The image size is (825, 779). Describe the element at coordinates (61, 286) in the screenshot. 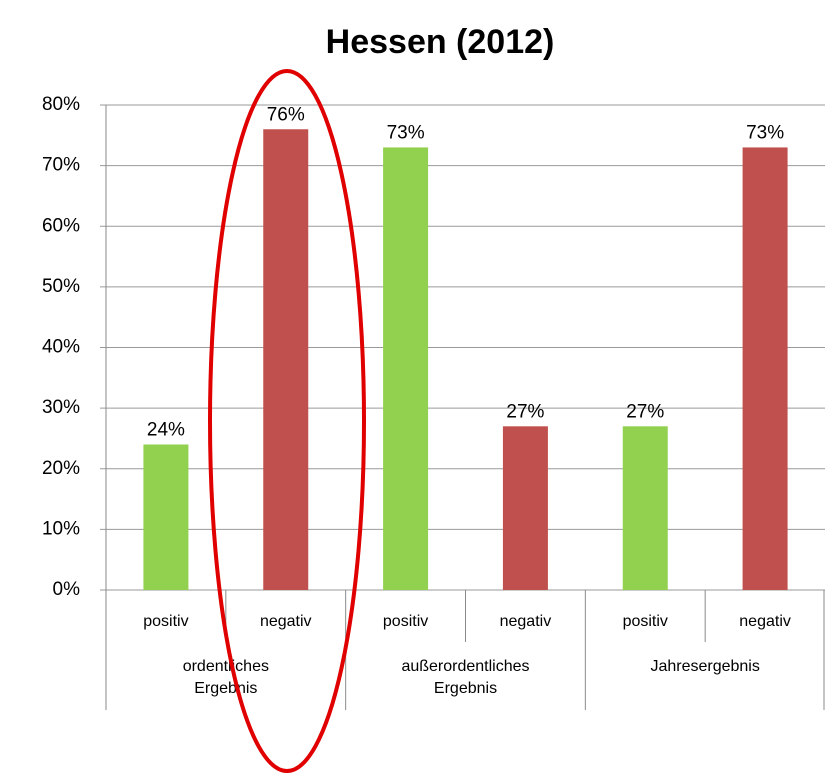

I see `y-tick-label: 50%` at that location.